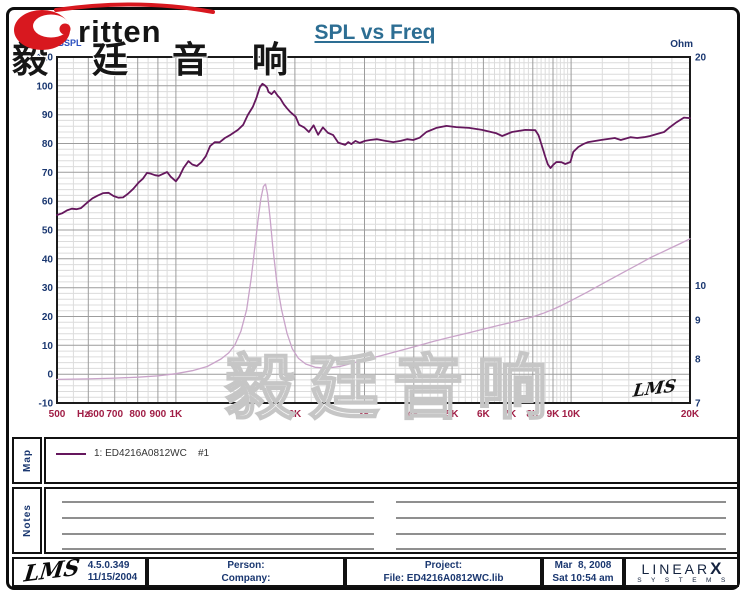 The width and height of the screenshot is (750, 600). I want to click on svg-text: 5K, so click(453, 414).